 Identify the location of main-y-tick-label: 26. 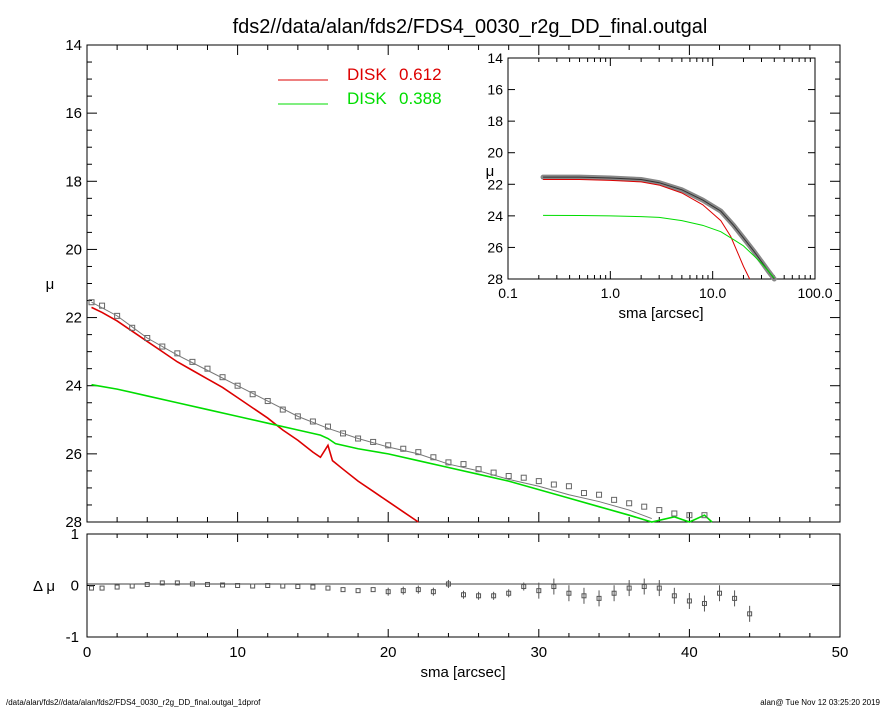
(73, 454).